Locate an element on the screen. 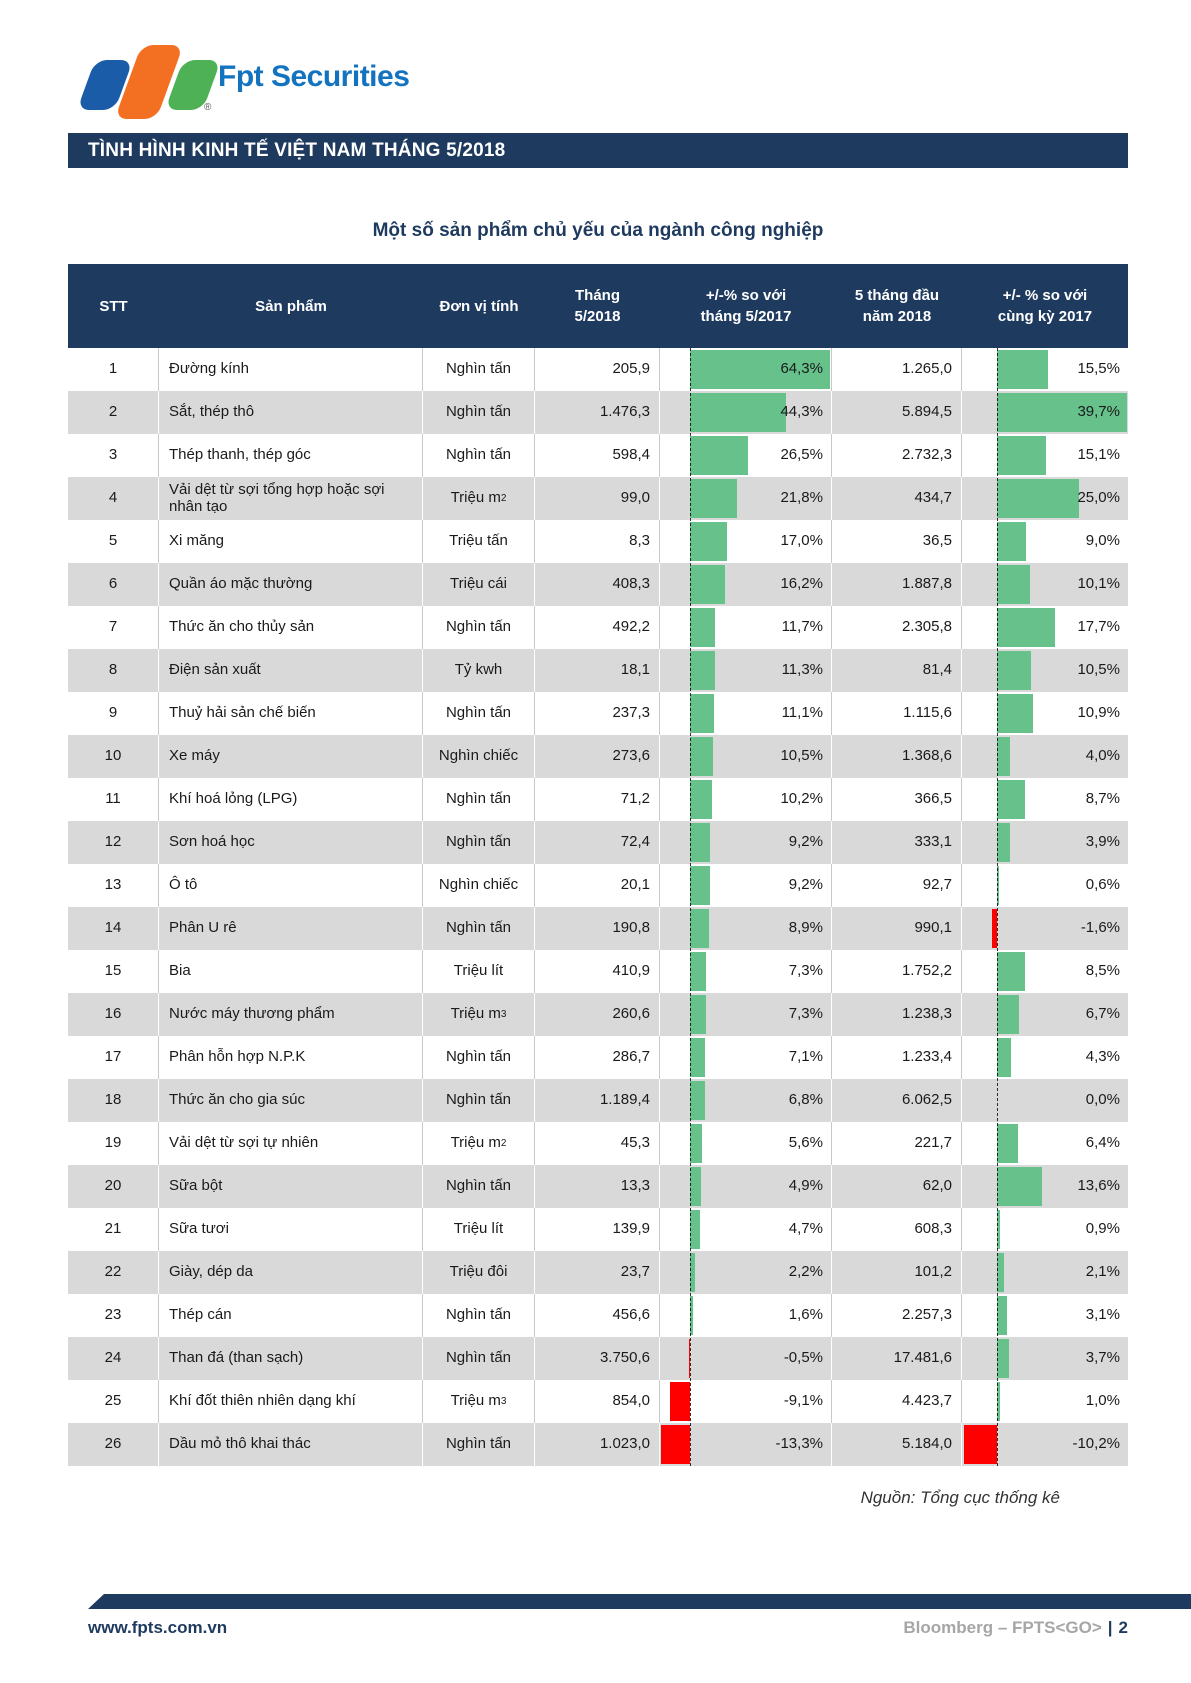  row-yoy-value: 1,0% is located at coordinates (1102, 1401).